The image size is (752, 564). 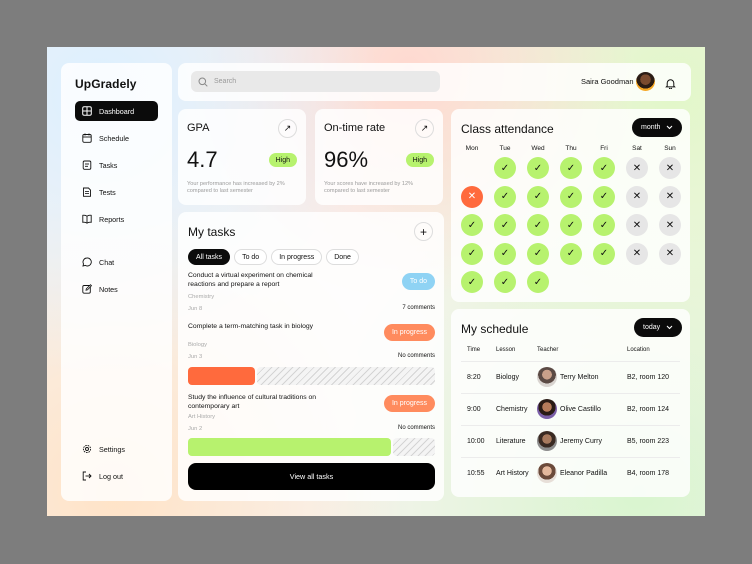 I want to click on bell-icon, so click(x=670, y=85).